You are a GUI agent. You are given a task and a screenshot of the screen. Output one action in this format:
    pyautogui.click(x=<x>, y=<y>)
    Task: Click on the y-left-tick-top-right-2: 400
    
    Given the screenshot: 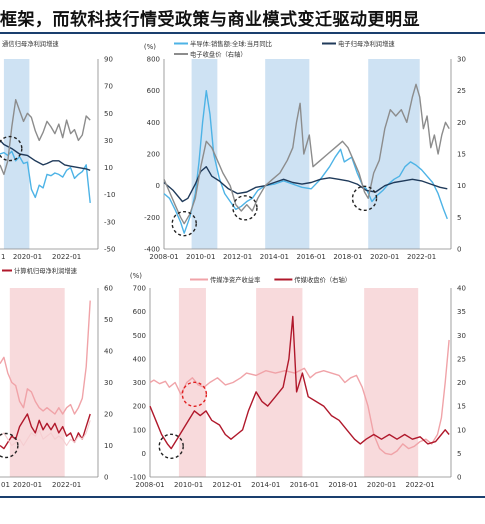 What is the action you would take?
    pyautogui.click(x=153, y=123)
    